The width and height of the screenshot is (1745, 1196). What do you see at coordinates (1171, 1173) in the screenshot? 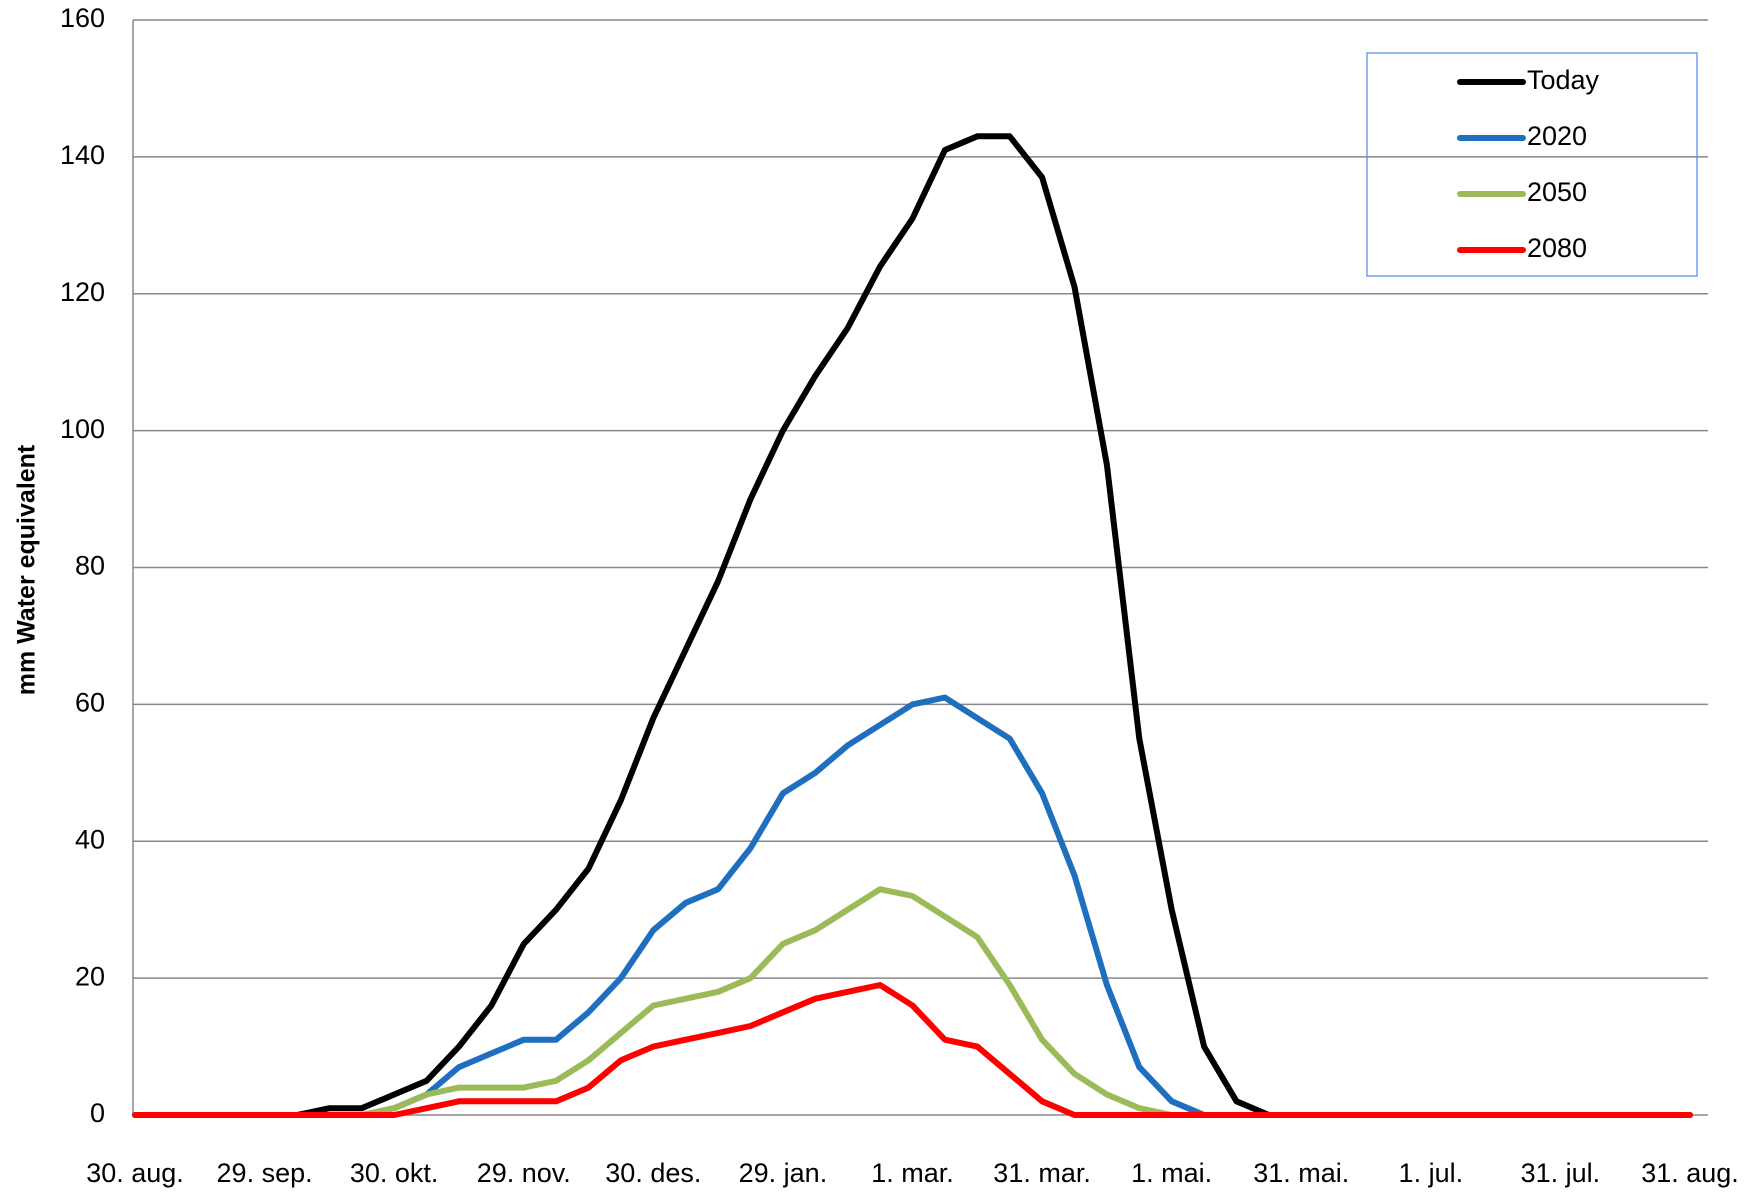
I see `x-tick-label: 1. mai.` at bounding box center [1171, 1173].